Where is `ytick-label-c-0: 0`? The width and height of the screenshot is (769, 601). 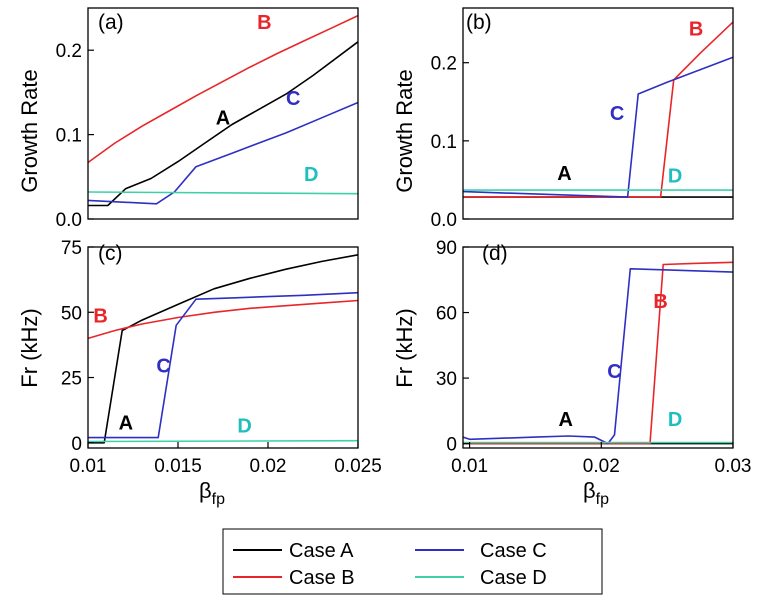
ytick-label-c-0: 0 is located at coordinates (76, 444).